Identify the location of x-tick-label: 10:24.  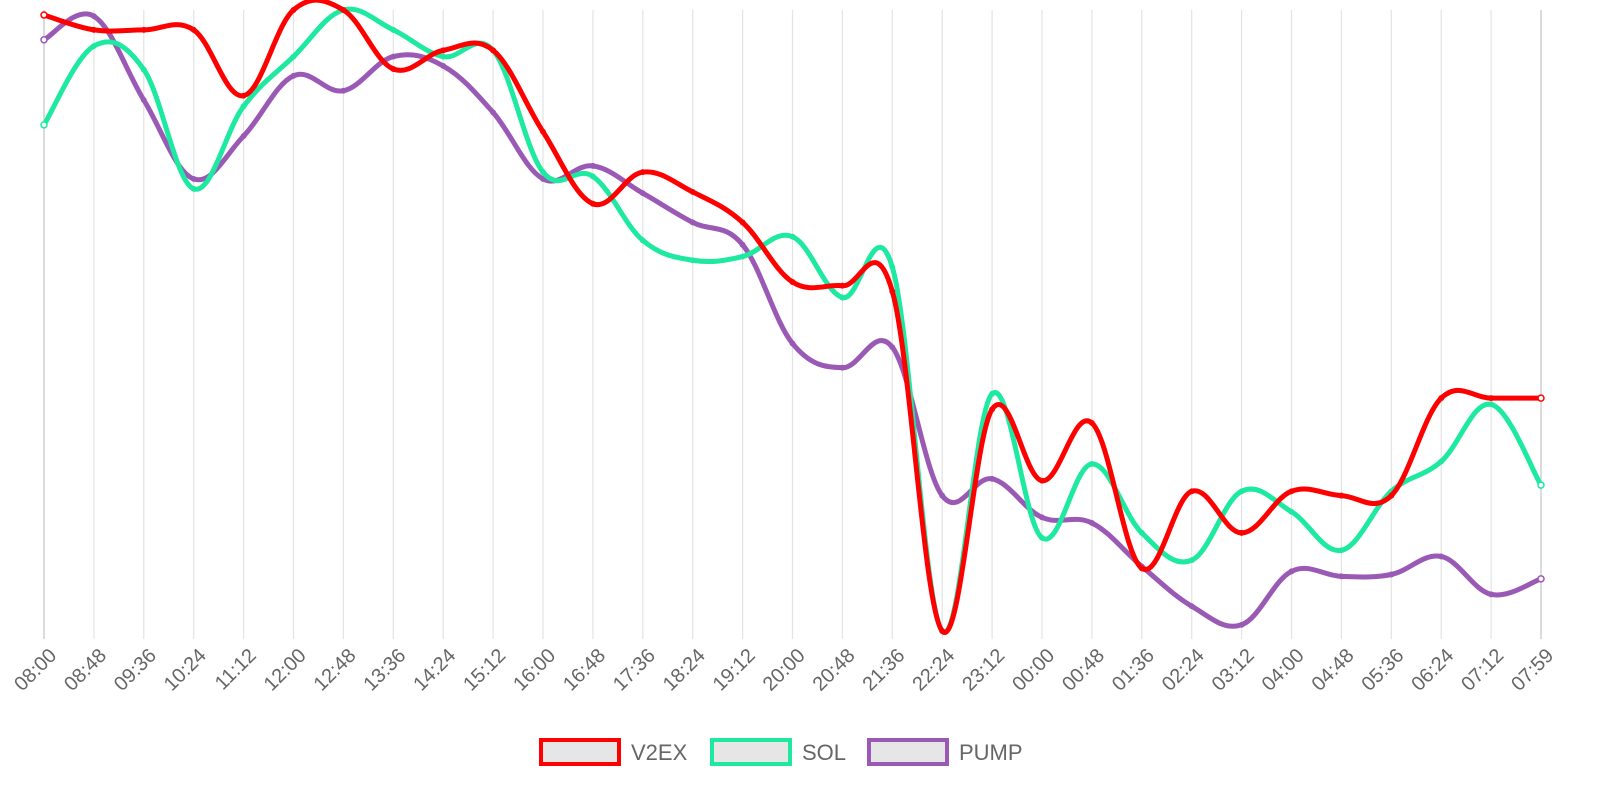
(185, 670).